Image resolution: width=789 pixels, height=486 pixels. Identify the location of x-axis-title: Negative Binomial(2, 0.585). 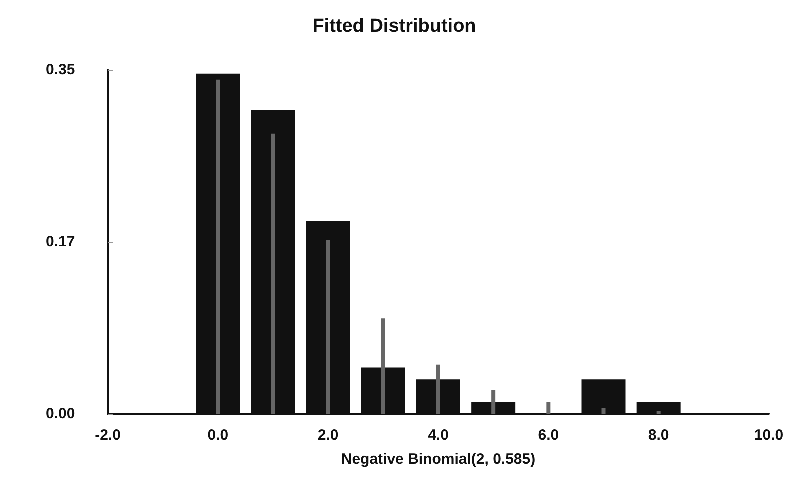
(438, 459).